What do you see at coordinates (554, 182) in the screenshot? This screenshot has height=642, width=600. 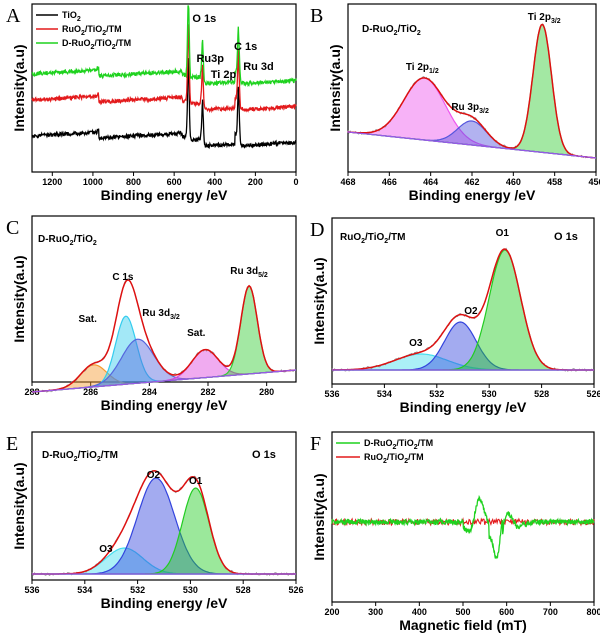 I see `x-tick-label: 458` at bounding box center [554, 182].